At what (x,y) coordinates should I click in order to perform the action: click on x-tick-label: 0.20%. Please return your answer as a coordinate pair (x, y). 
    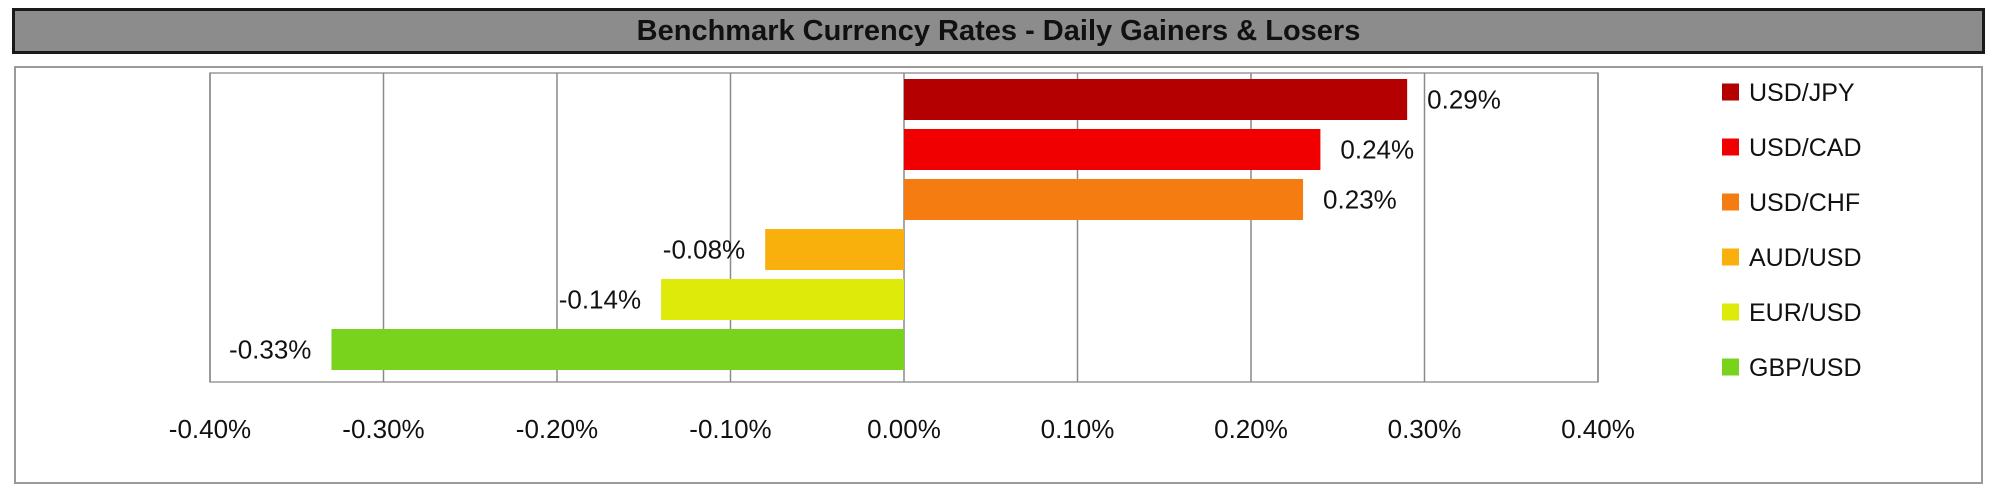
    Looking at the image, I should click on (1251, 429).